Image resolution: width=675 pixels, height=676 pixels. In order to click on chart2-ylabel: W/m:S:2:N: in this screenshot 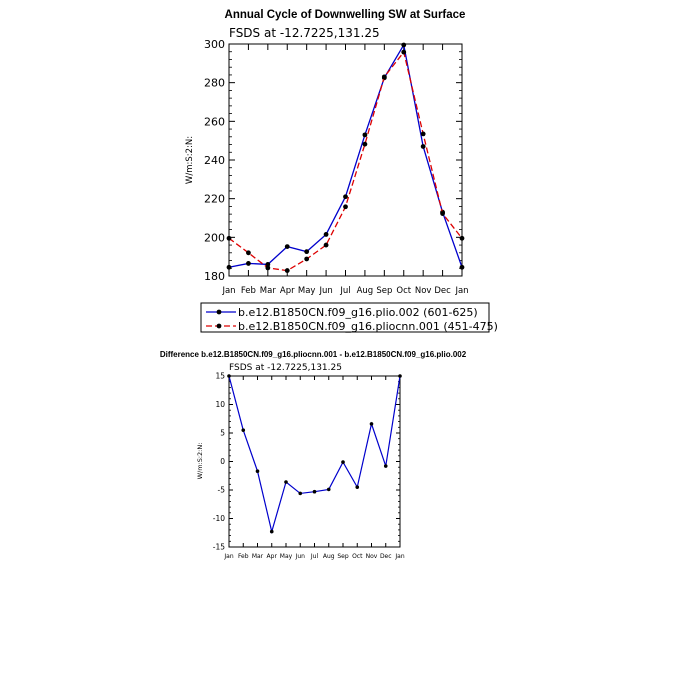, I will do `click(200, 461)`.